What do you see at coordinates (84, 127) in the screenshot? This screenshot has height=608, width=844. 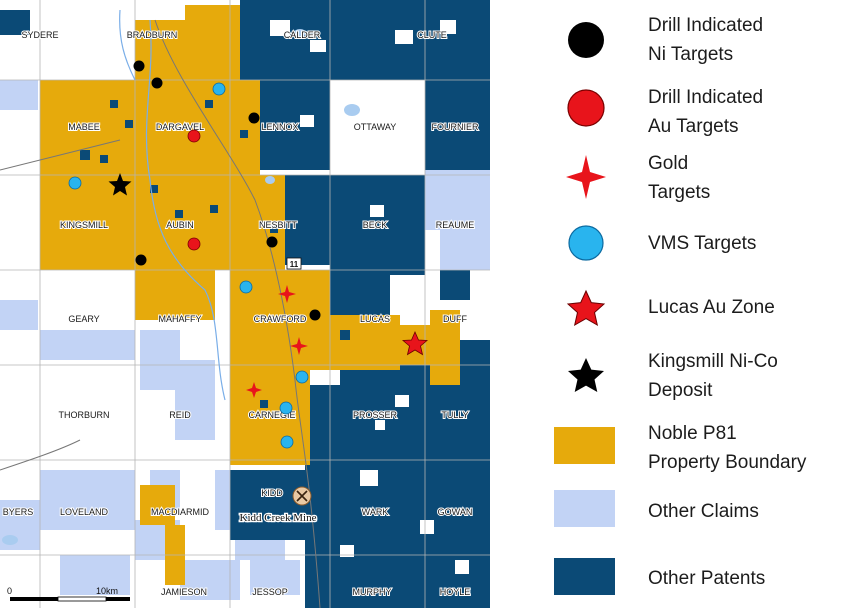 I see `township-label-mabee: MABEE` at bounding box center [84, 127].